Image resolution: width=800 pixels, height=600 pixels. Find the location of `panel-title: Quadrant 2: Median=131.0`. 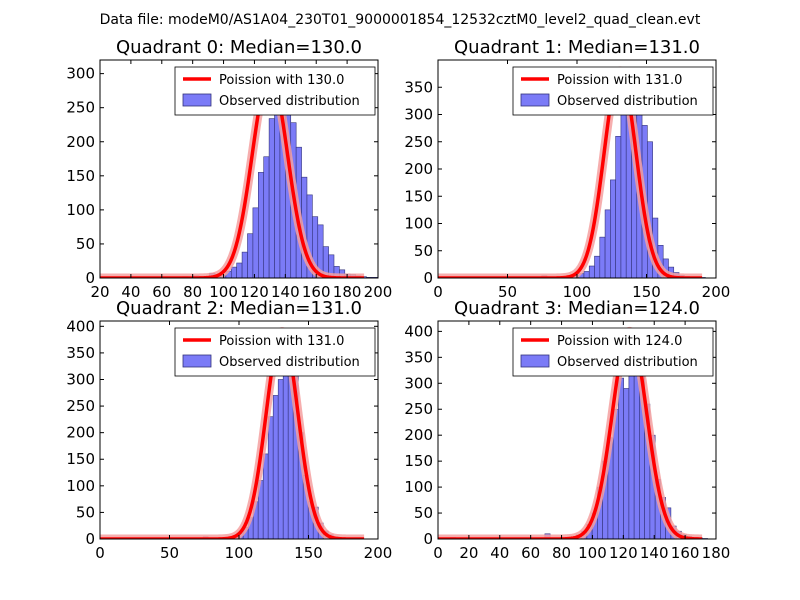

panel-title: Quadrant 2: Median=131.0 is located at coordinates (239, 308).